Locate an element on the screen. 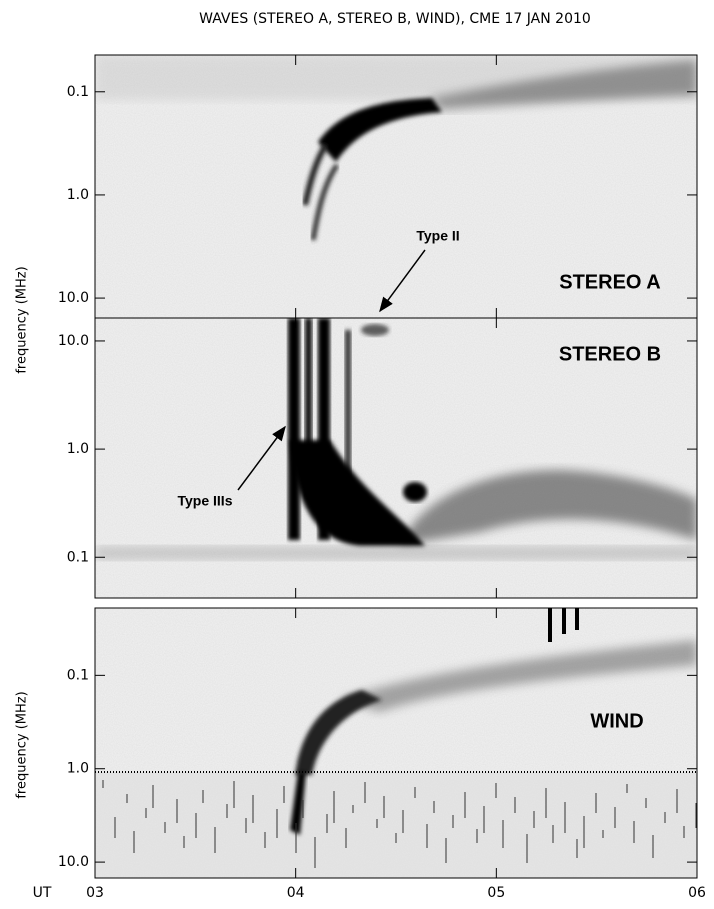  x-tick-label: 04 is located at coordinates (296, 893).